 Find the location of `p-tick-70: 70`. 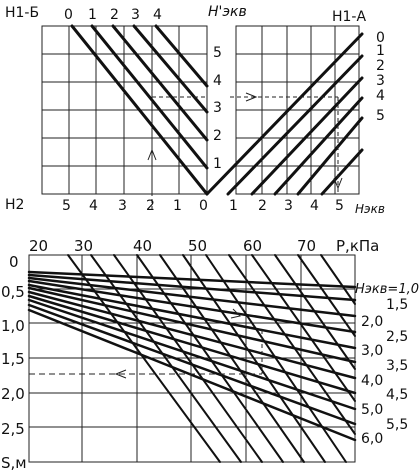

p-tick-70: 70 is located at coordinates (306, 246).